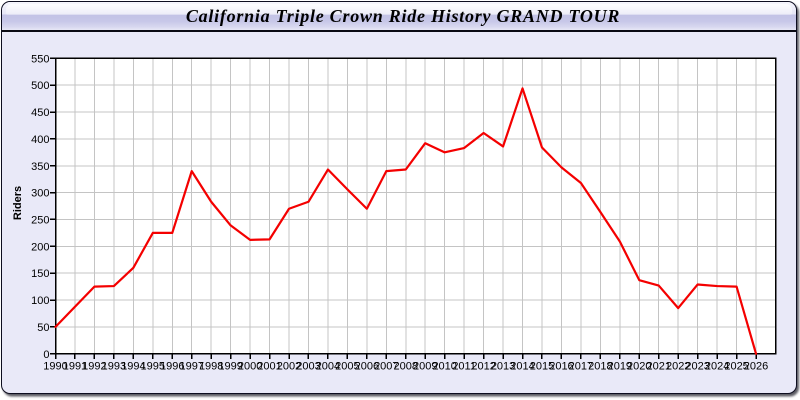  I want to click on svg-text: 1990, so click(55, 367).